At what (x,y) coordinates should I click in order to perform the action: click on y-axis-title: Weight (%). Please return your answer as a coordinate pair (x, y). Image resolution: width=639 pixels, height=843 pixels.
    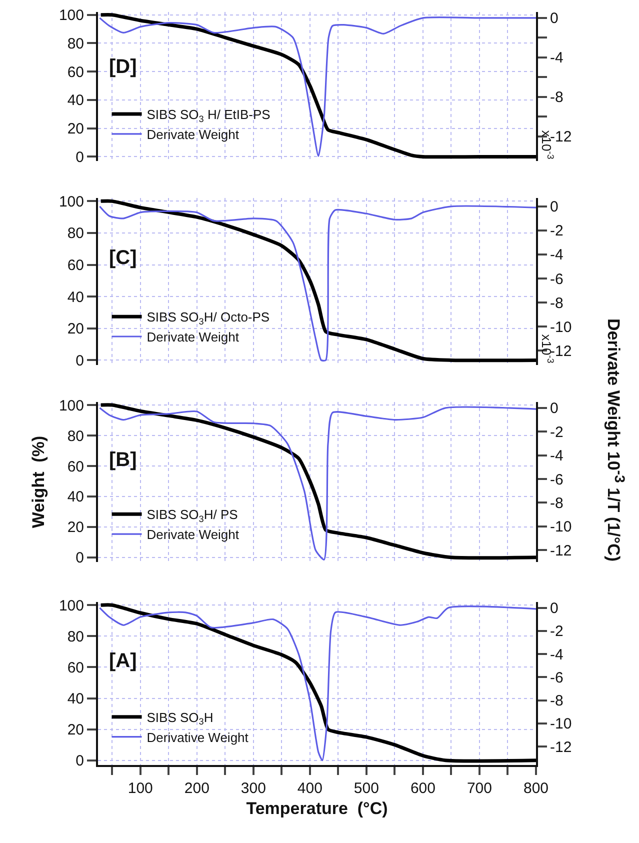
    Looking at the image, I should click on (38, 482).